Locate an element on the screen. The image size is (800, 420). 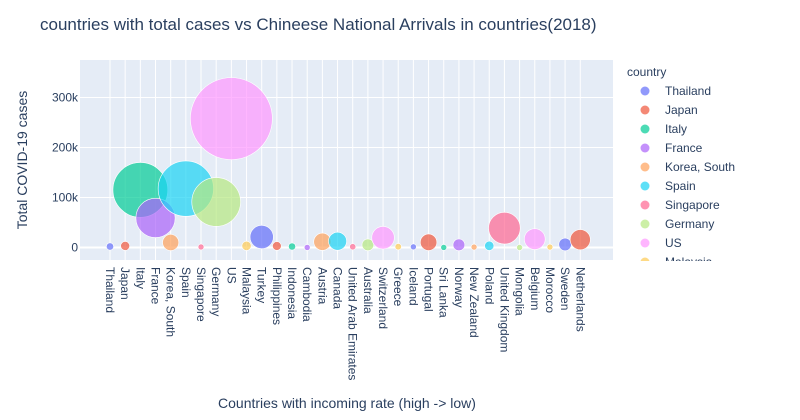
legend-label-japan: Japan is located at coordinates (681, 110).